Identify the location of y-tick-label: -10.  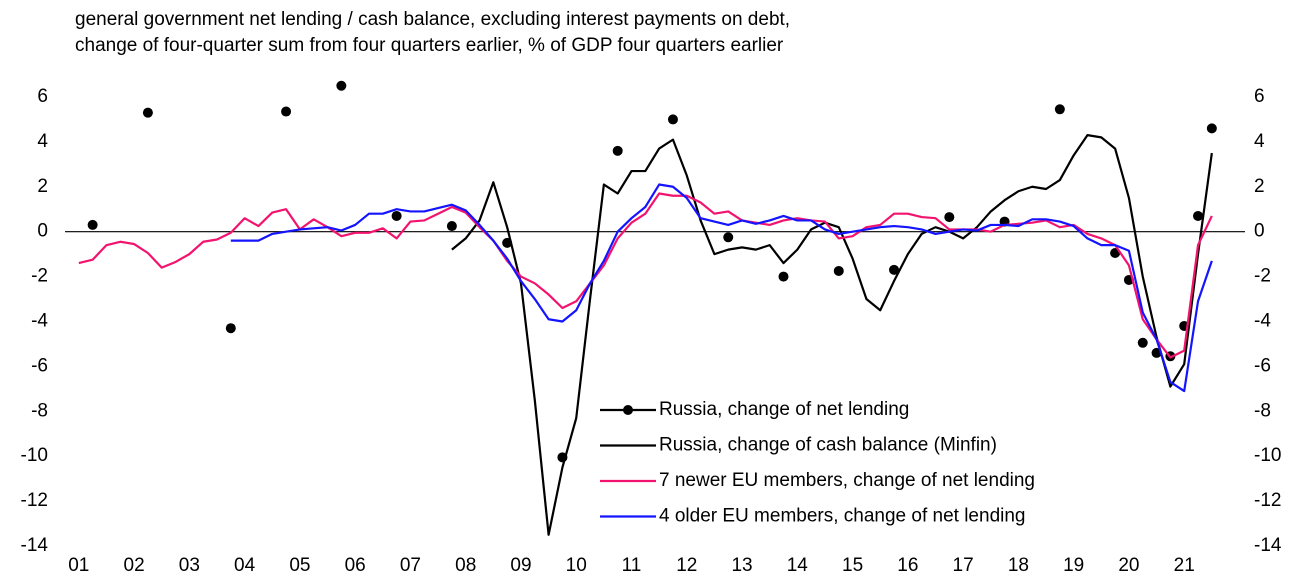
(34, 455).